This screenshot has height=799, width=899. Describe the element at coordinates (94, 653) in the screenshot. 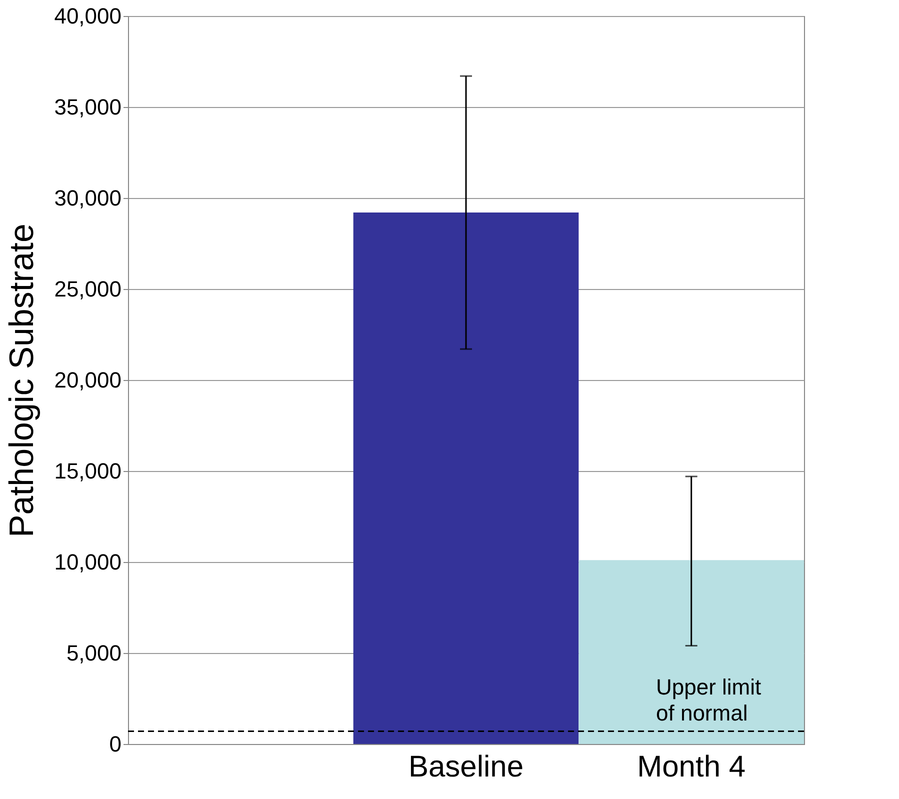

I see `y-tick-label: 5,000` at that location.